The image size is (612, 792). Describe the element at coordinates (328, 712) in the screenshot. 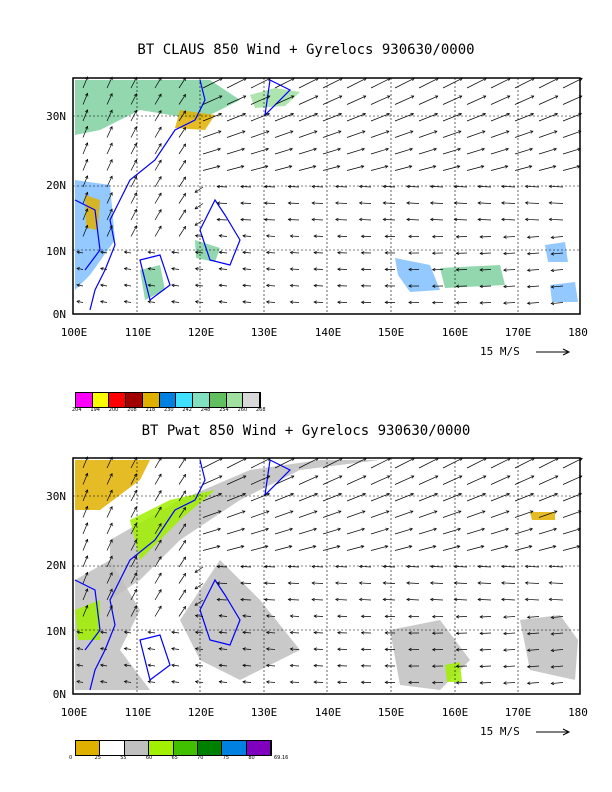

I see `panel2-xtick-140e: 140E` at that location.